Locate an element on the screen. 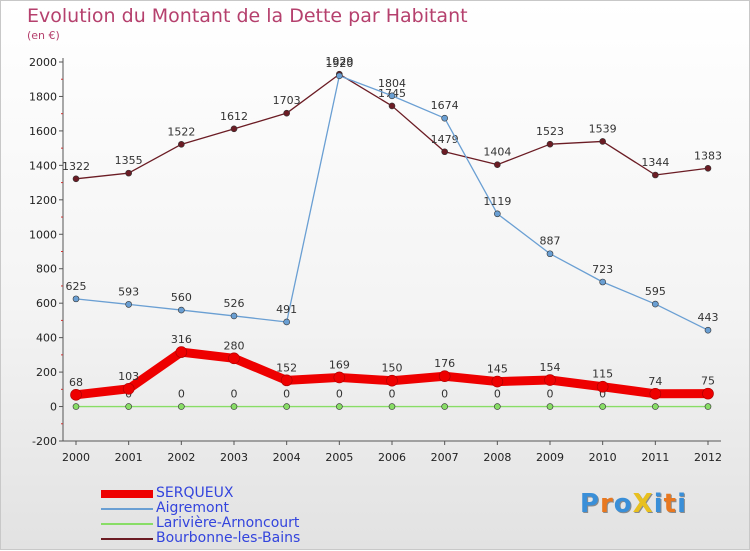  data-label: 68 is located at coordinates (76, 382).